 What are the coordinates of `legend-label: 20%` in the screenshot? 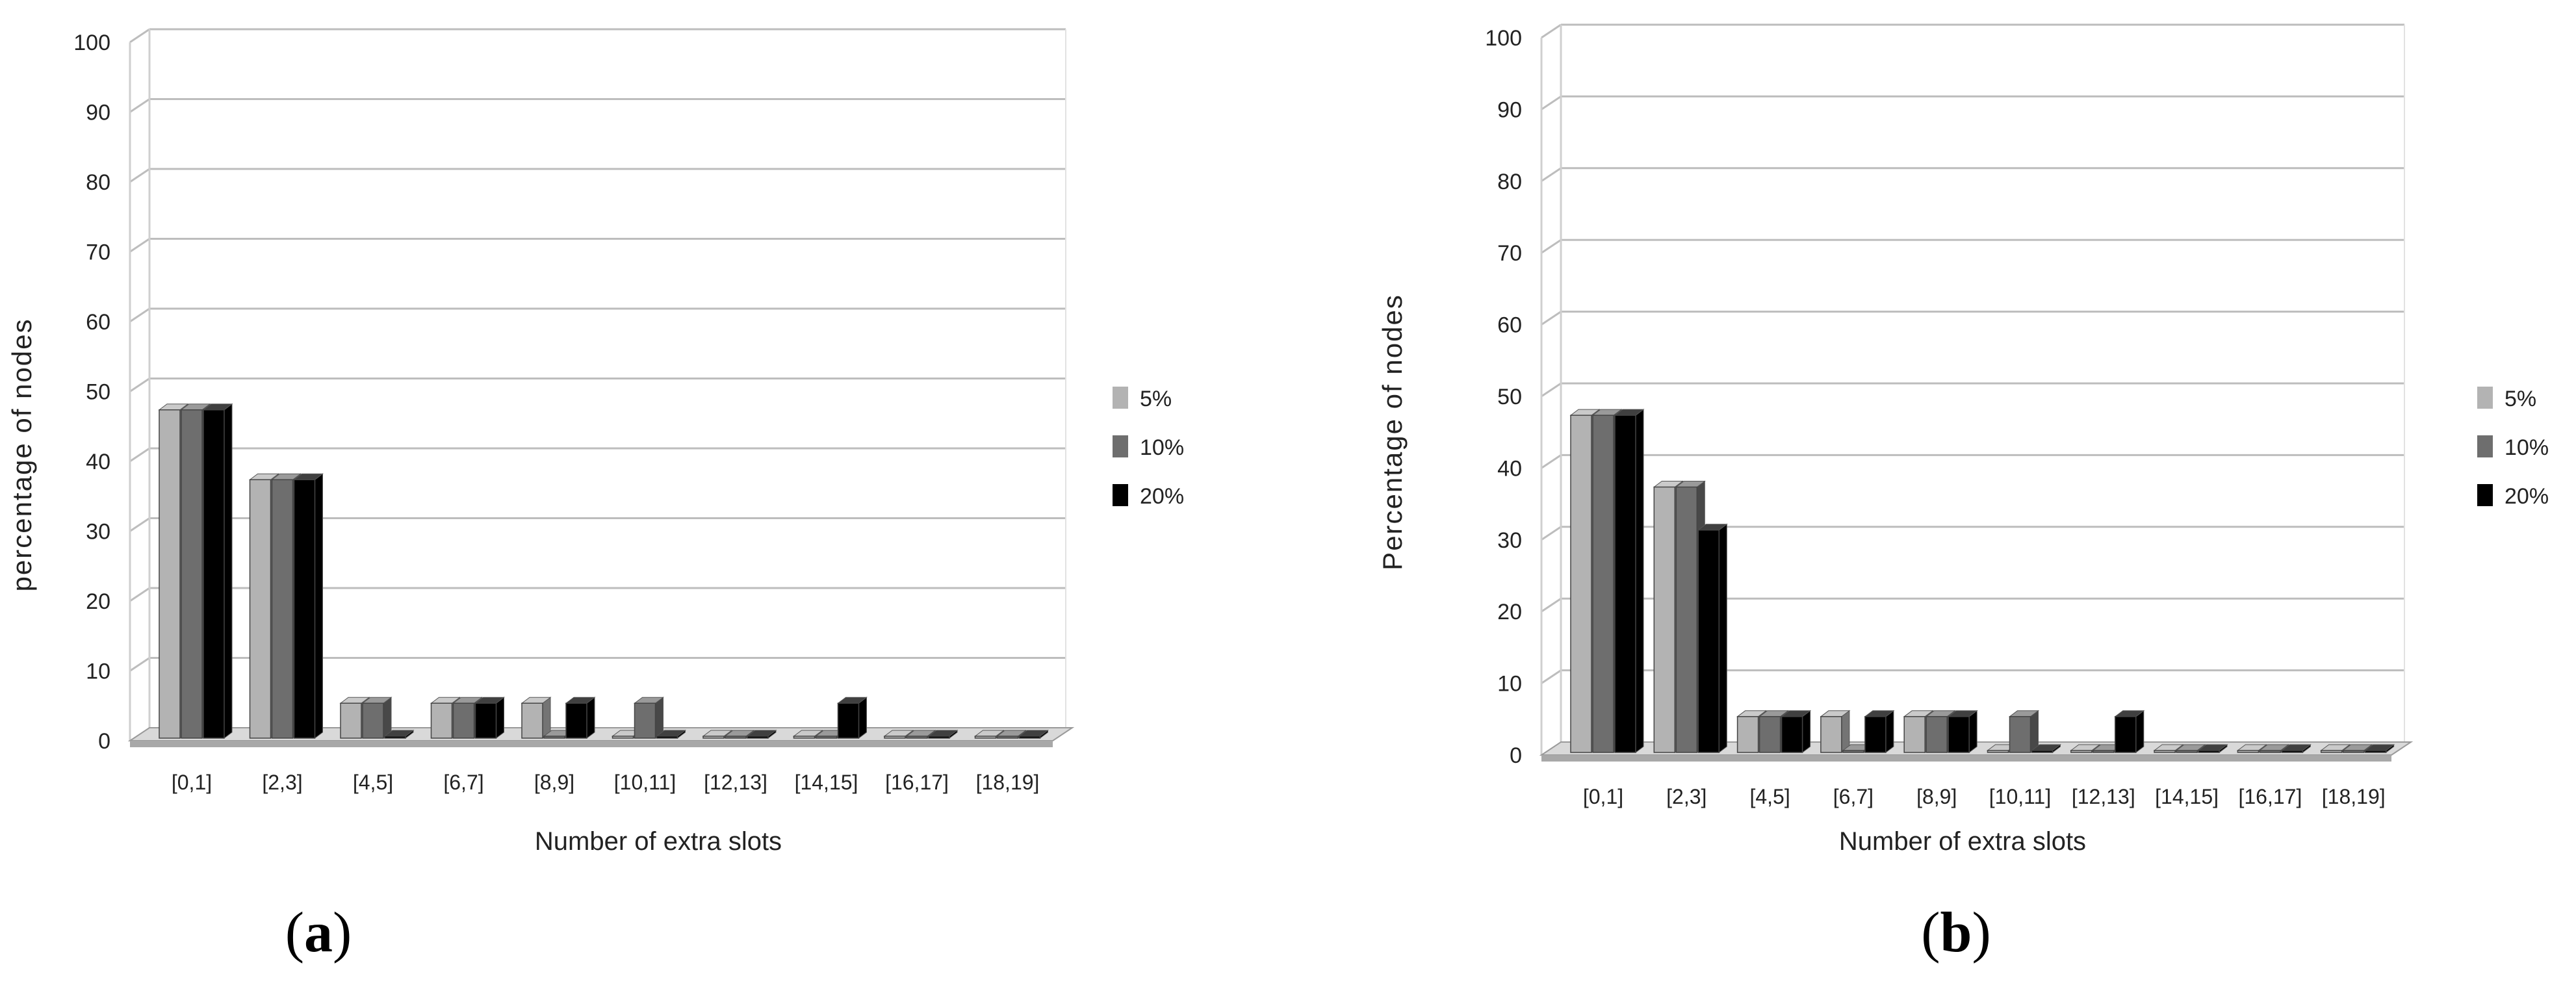 It's located at (1162, 496).